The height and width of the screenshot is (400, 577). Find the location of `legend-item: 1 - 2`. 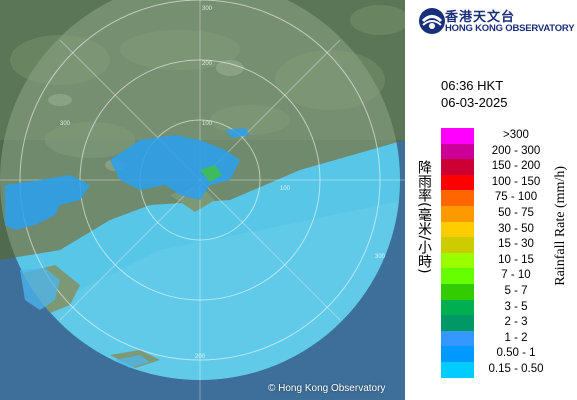

legend-item: 1 - 2 is located at coordinates (506, 338).